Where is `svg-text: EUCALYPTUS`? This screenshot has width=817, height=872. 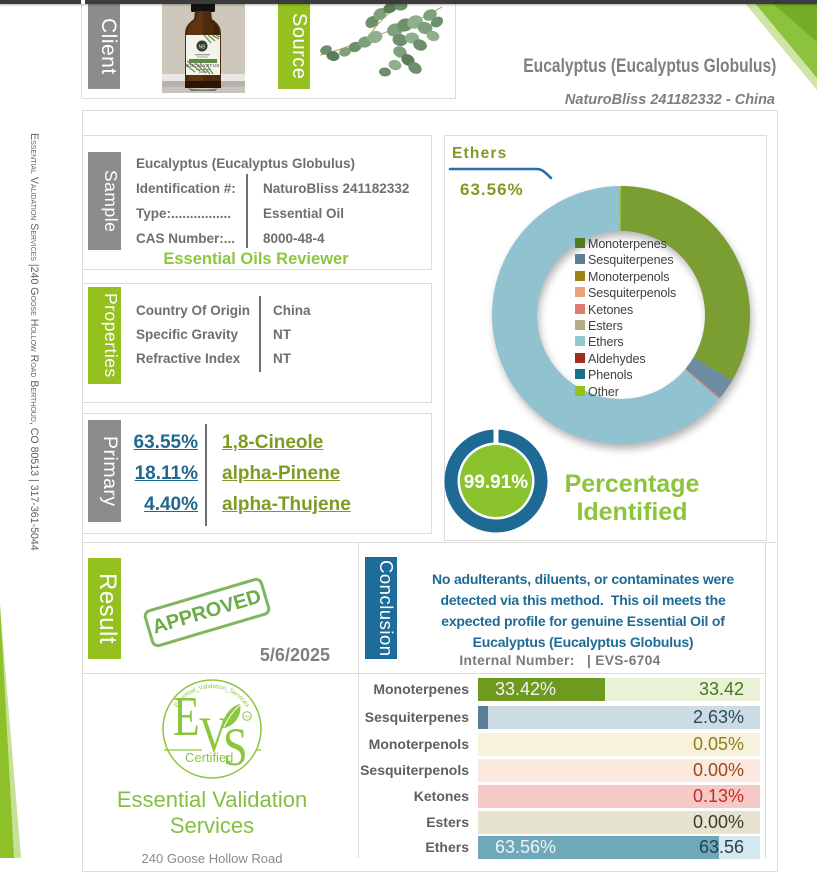 svg-text: EUCALYPTUS is located at coordinates (202, 65).